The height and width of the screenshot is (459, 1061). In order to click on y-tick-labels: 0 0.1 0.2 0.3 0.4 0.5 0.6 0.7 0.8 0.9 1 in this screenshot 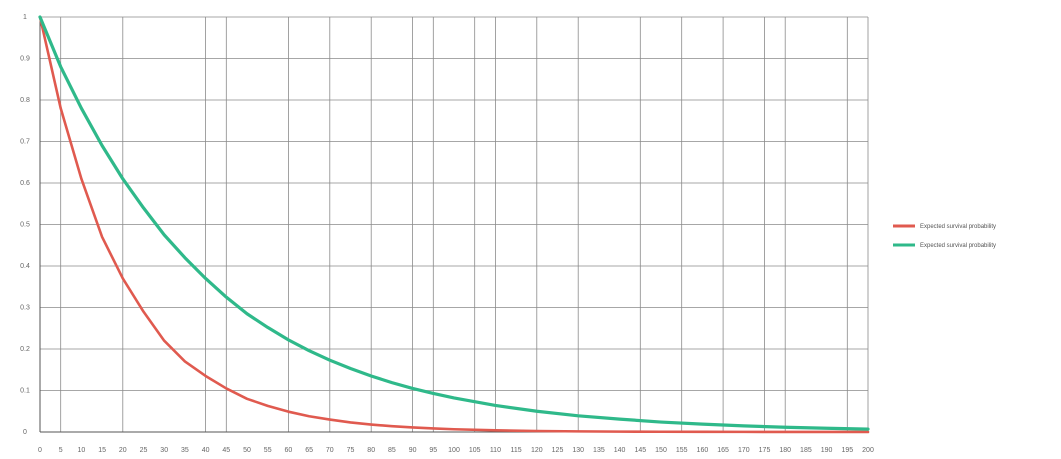, I will do `click(25, 225)`.